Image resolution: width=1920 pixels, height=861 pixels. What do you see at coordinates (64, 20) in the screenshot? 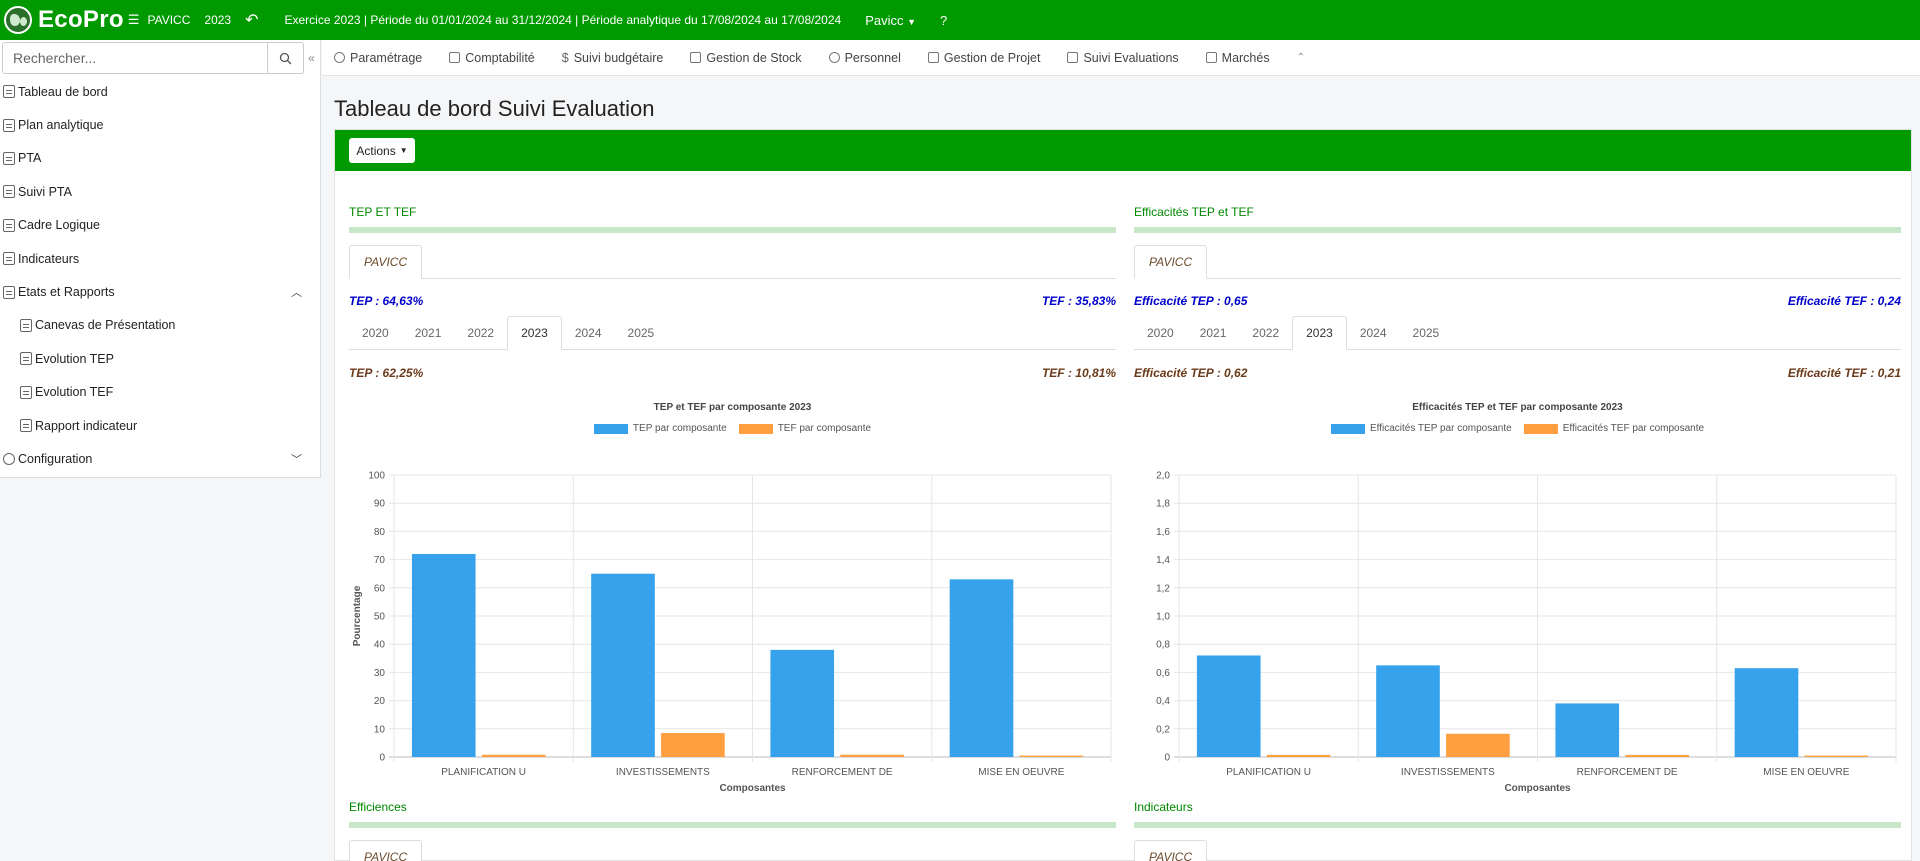
I see `logo: EcoPro` at bounding box center [64, 20].